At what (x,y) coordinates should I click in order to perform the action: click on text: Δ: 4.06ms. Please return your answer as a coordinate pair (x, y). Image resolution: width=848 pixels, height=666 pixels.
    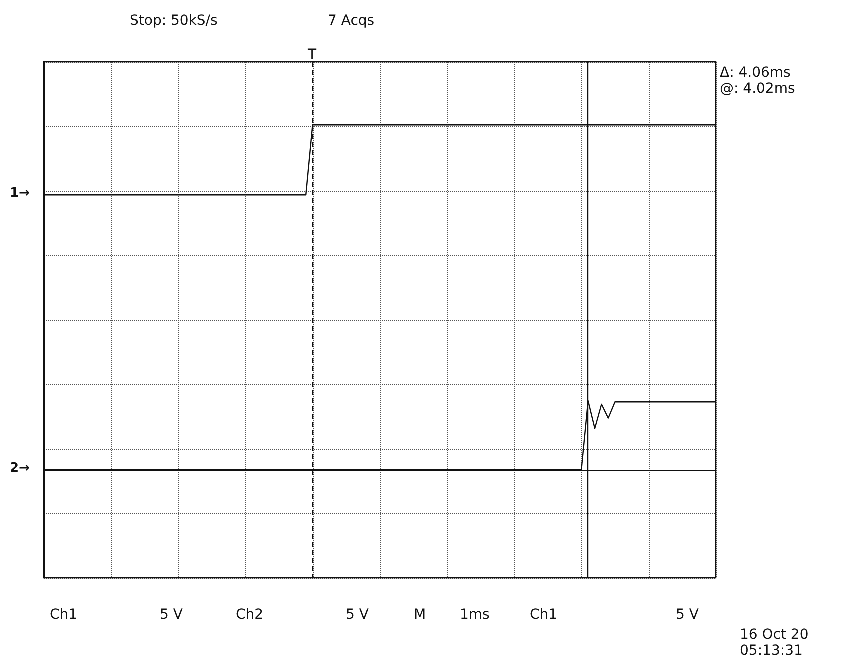
    Looking at the image, I should click on (755, 73).